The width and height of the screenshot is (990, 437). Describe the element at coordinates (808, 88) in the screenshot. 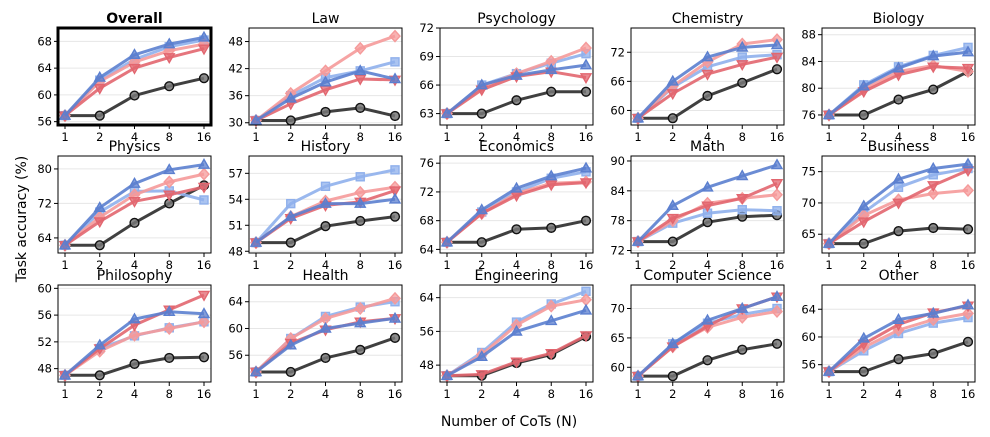

I see `y-tick-label: 80` at that location.